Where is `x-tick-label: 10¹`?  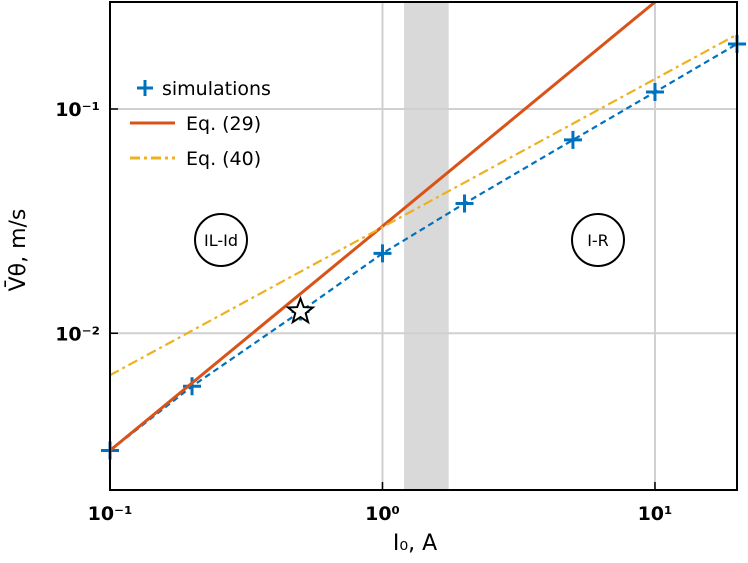
x-tick-label: 10¹ is located at coordinates (655, 514).